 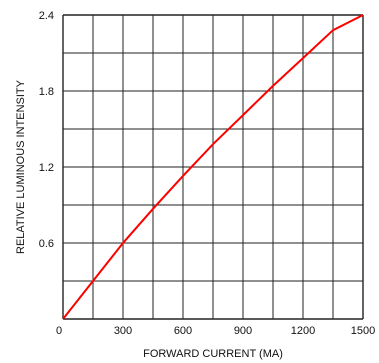 I want to click on x-tick-label: 0, so click(x=59, y=331).